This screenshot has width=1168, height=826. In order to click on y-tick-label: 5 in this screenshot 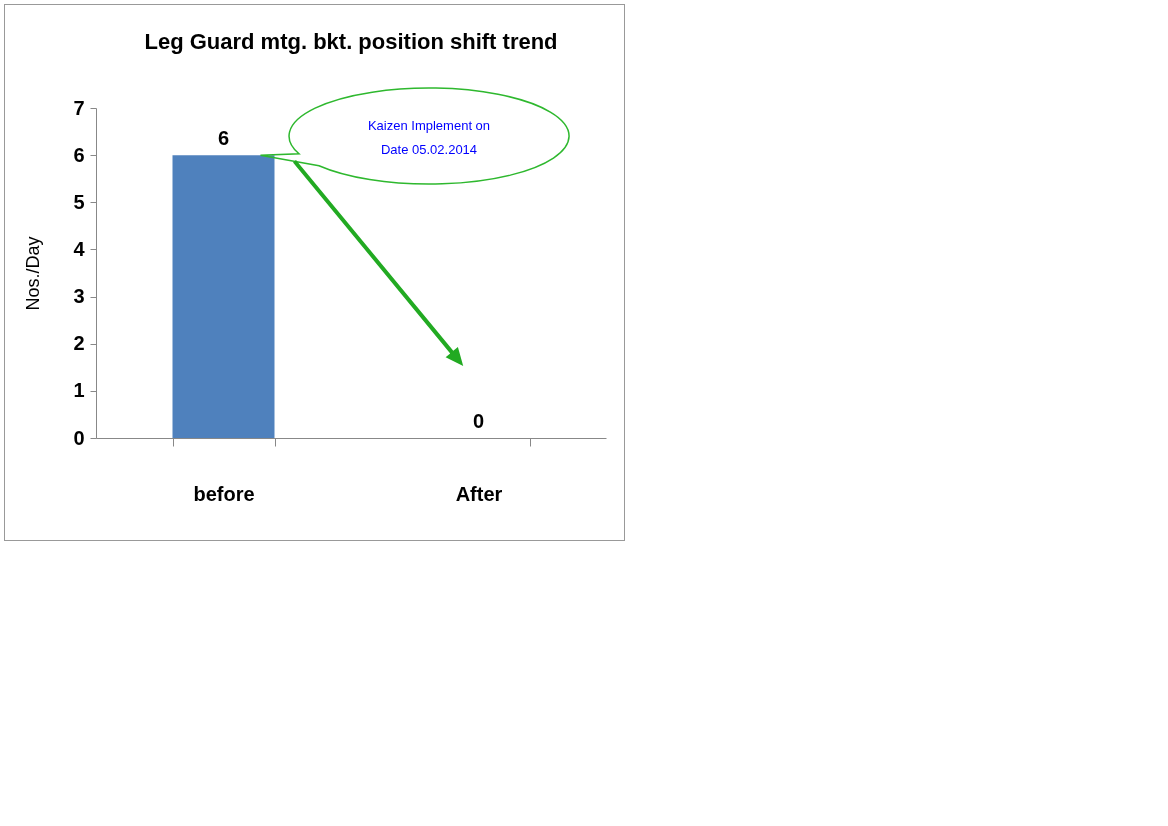, I will do `click(79, 201)`.